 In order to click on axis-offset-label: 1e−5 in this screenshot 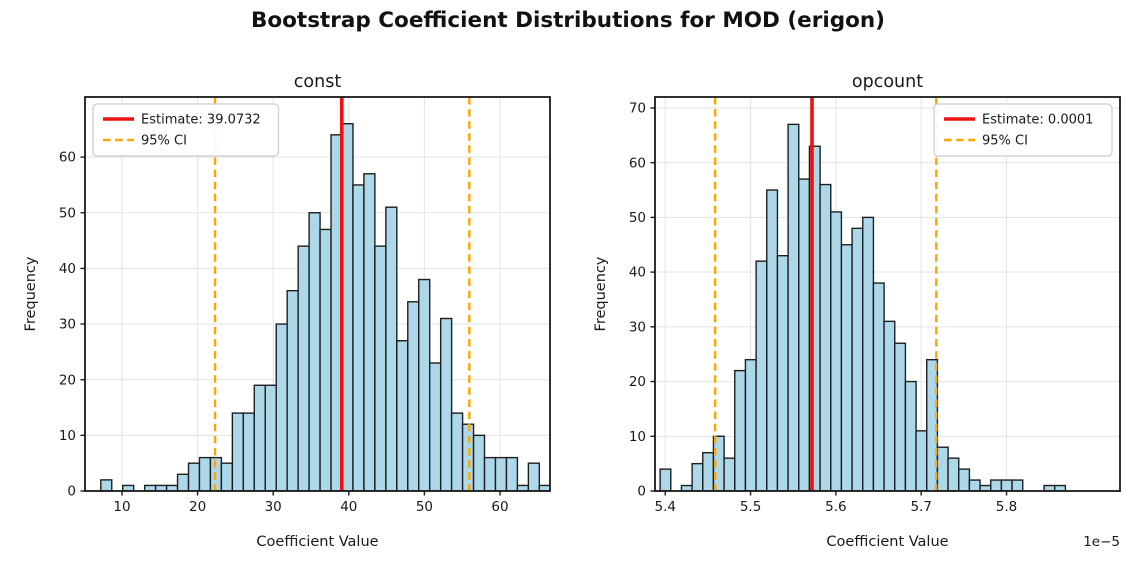, I will do `click(1101, 542)`.